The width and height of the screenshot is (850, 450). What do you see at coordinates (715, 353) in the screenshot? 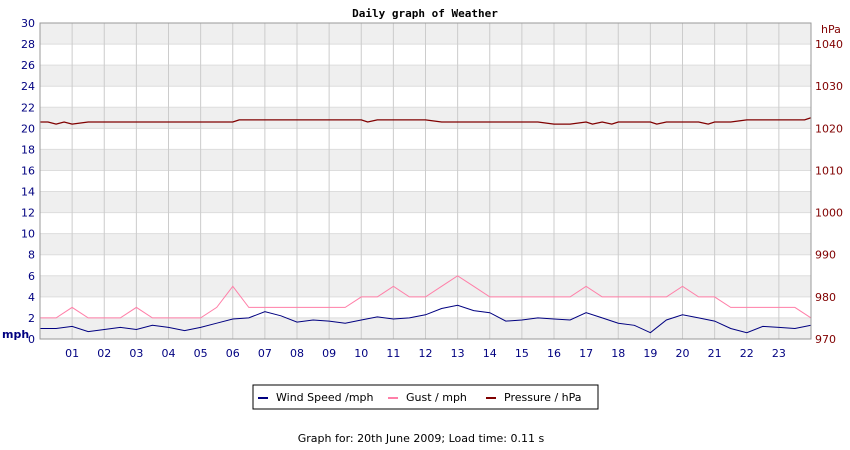
I see `x-tick-label: 21` at bounding box center [715, 353].